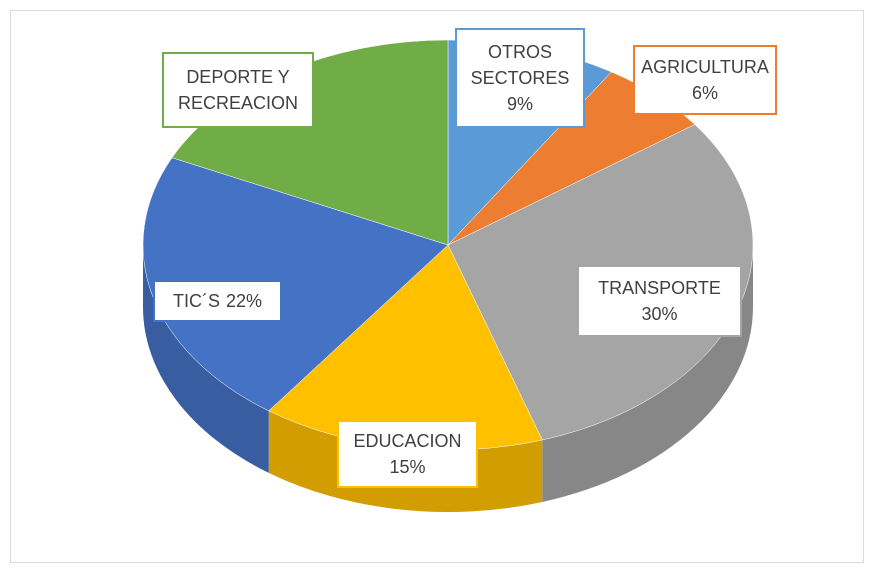 The height and width of the screenshot is (575, 876). I want to click on category-label: TIC´S, so click(196, 301).